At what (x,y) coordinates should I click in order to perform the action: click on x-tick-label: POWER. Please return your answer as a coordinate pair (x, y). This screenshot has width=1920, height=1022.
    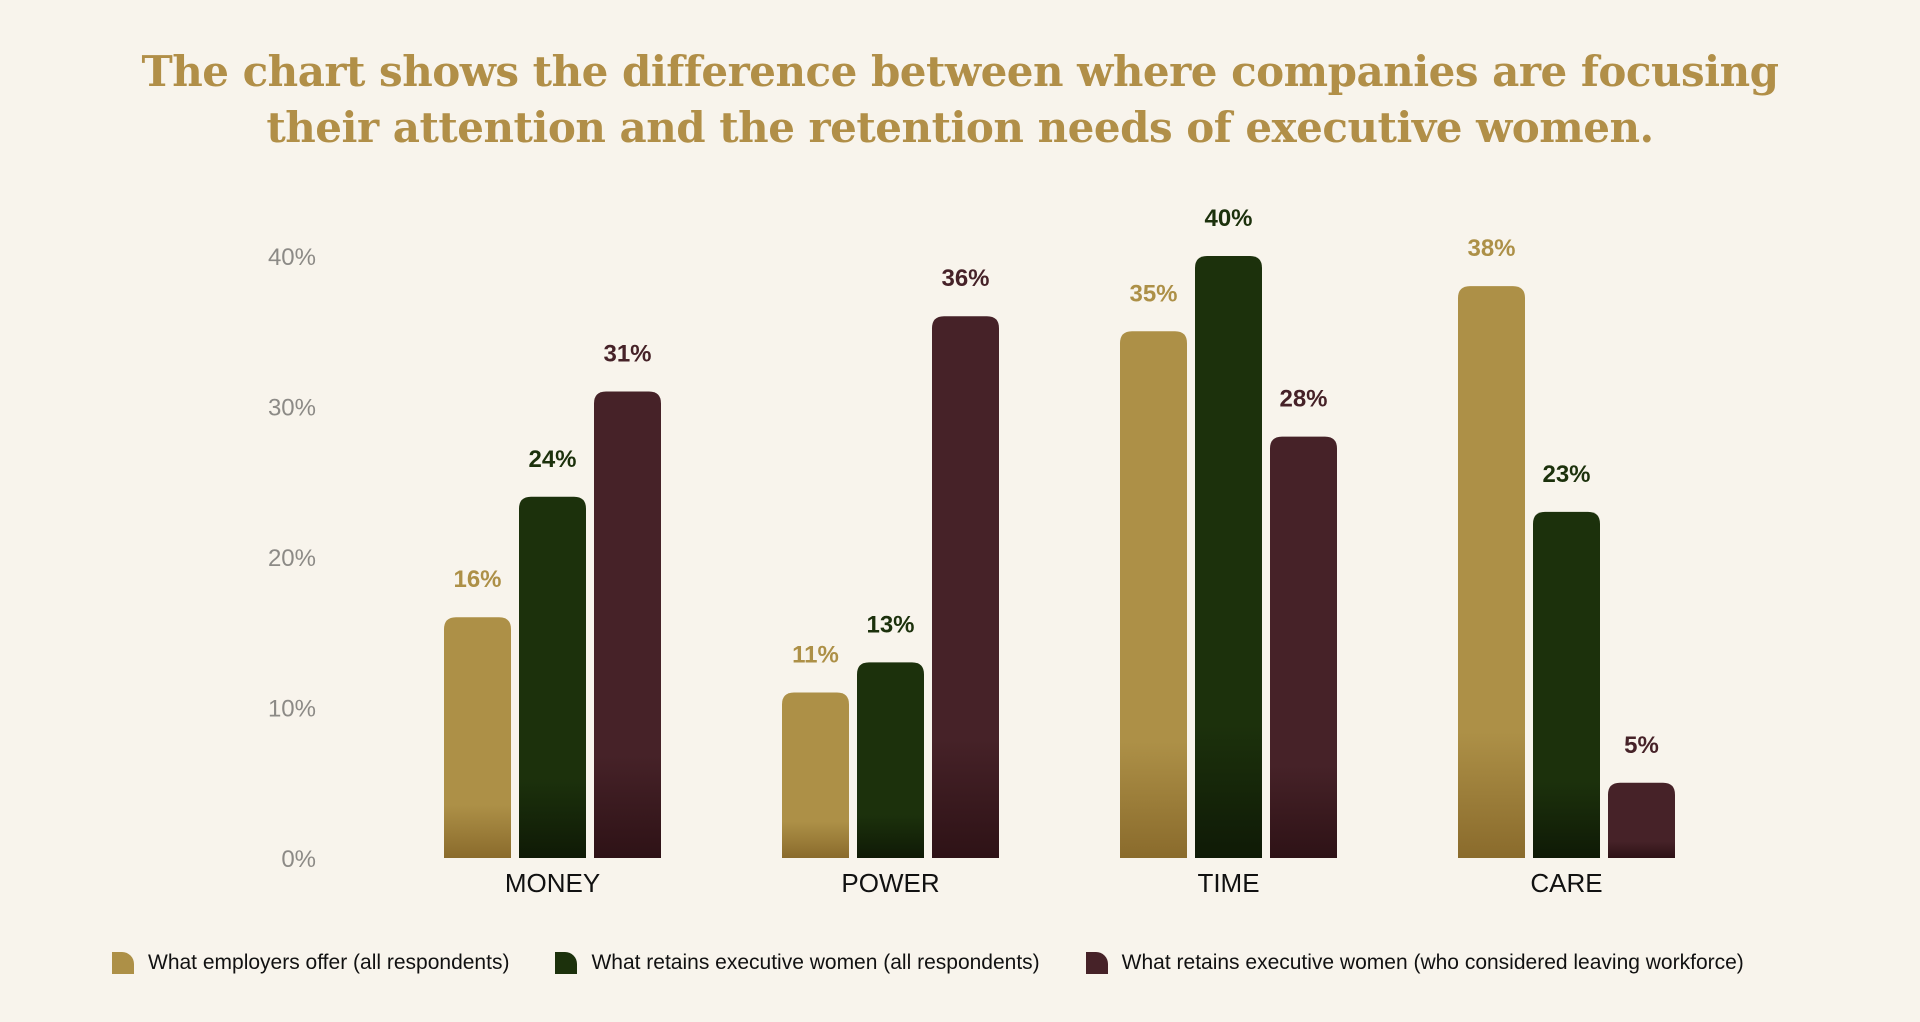
    Looking at the image, I should click on (890, 883).